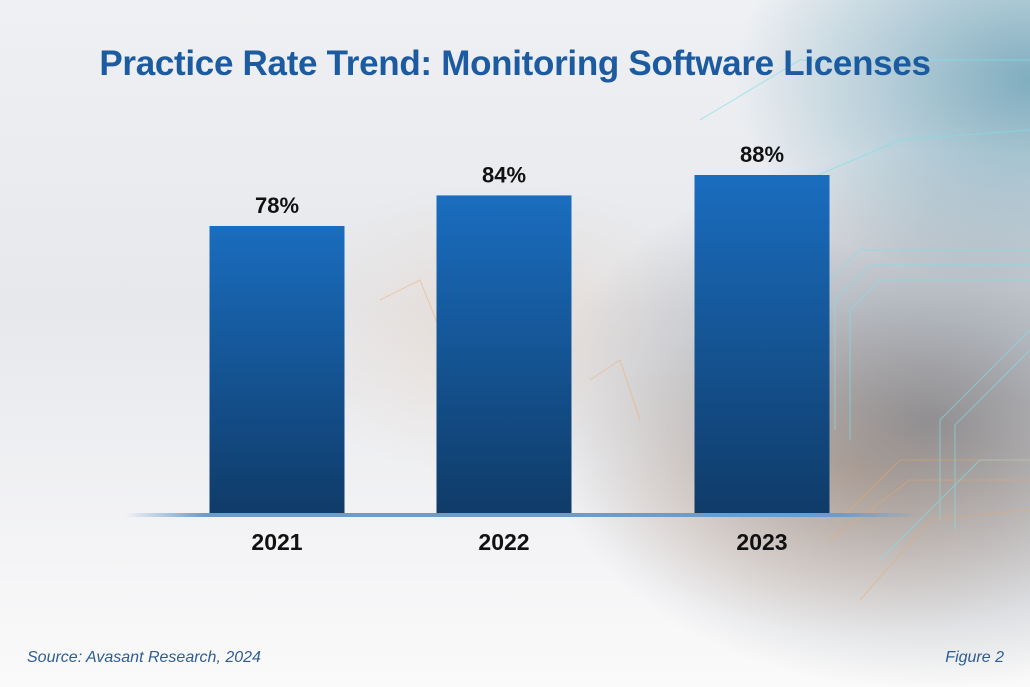 The image size is (1030, 687). I want to click on bar-2021, so click(277, 370).